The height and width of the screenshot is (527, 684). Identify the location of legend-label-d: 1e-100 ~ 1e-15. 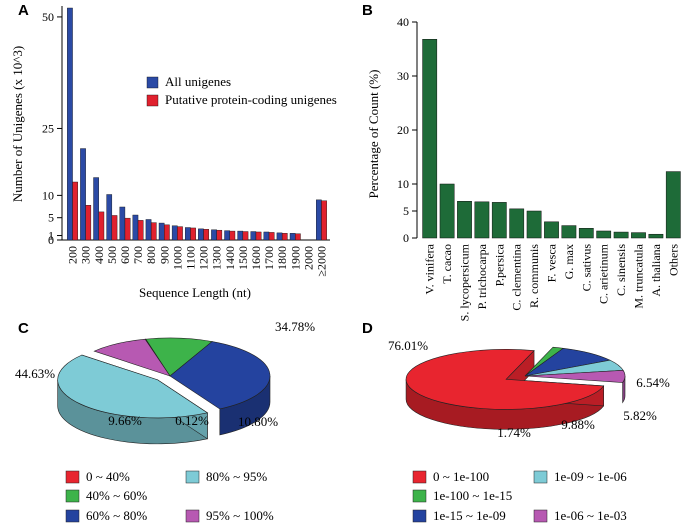
(472, 495).